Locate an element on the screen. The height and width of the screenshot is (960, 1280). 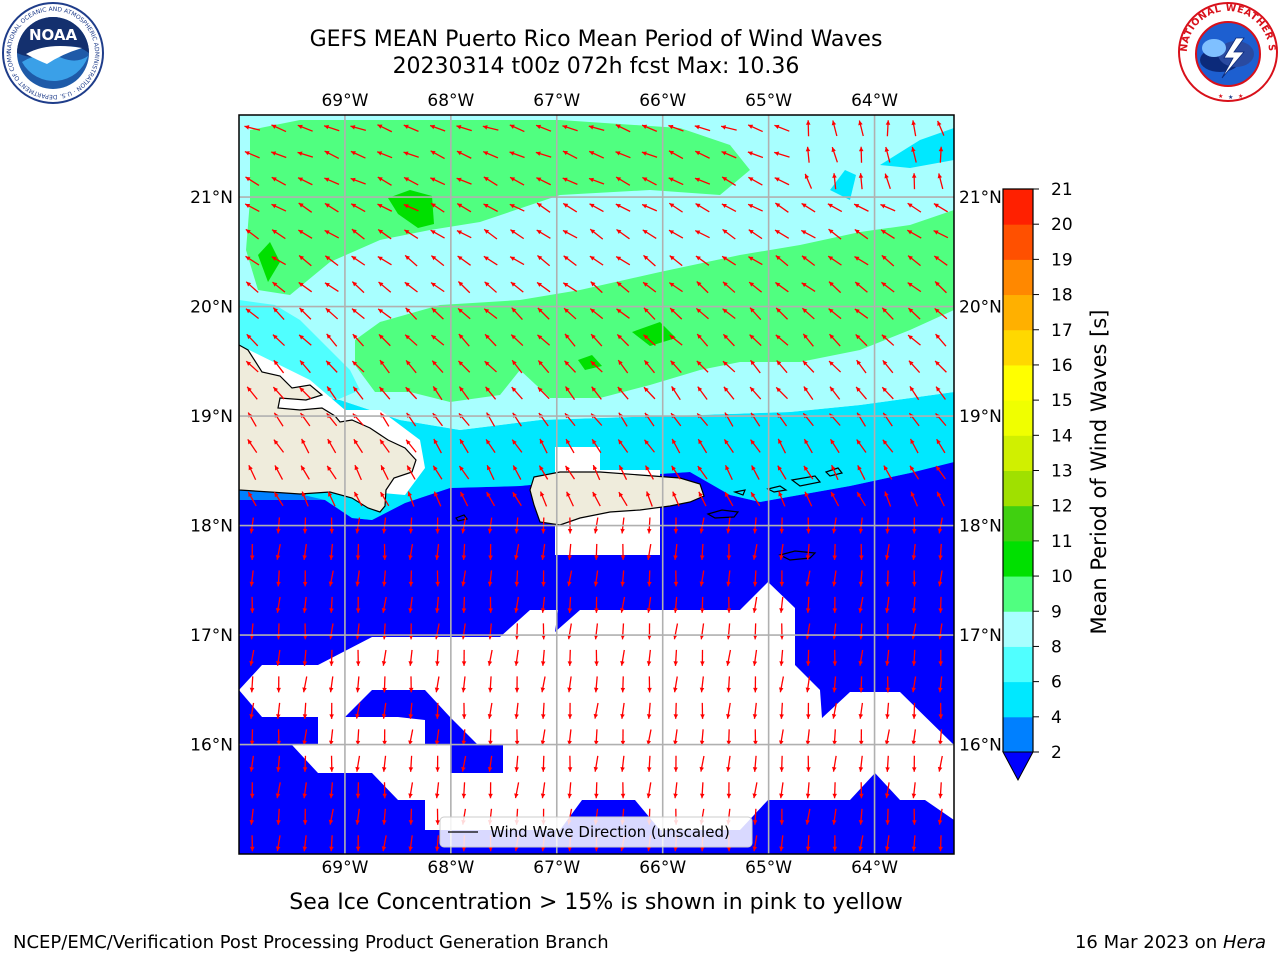
lat-labels-right: 21°N 20°N 19°N 18°N 17°N 16°N is located at coordinates (980, 471).